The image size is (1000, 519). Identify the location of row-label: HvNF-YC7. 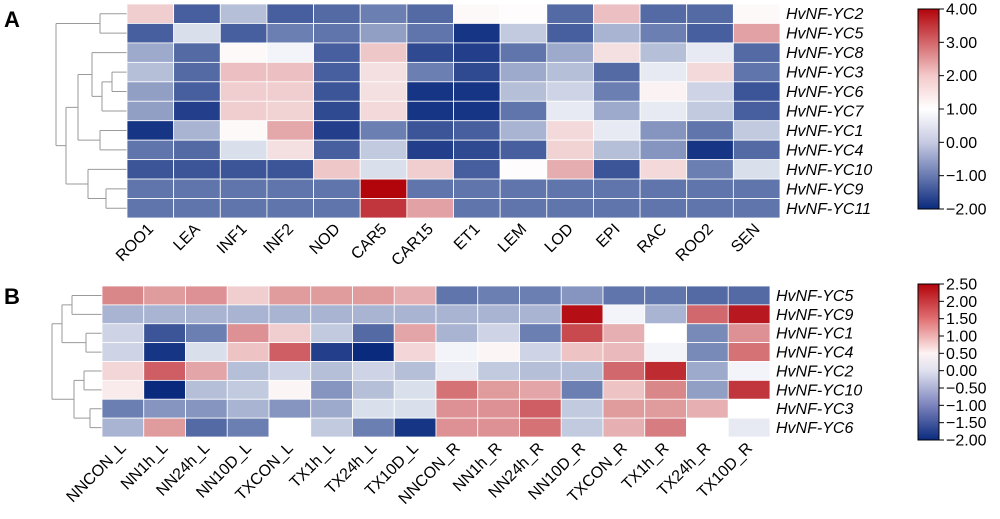
(825, 112).